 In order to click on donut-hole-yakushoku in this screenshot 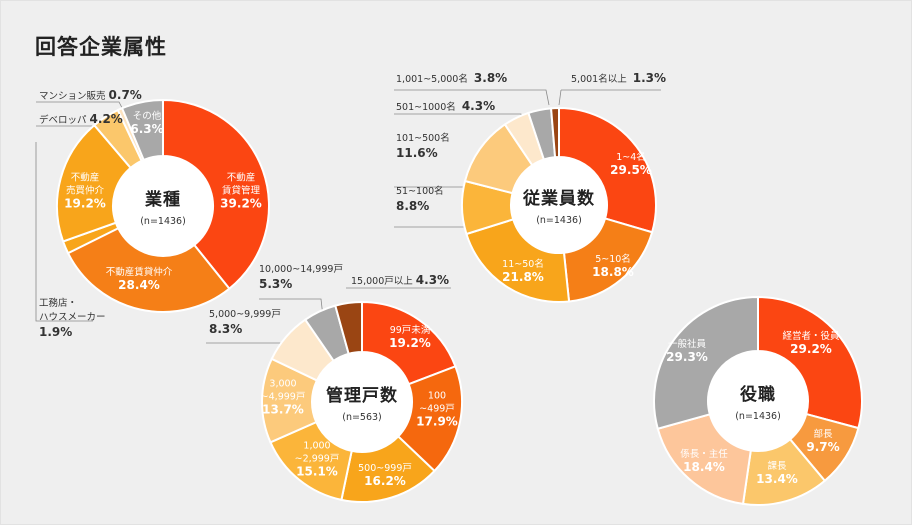, I will do `click(758, 401)`.